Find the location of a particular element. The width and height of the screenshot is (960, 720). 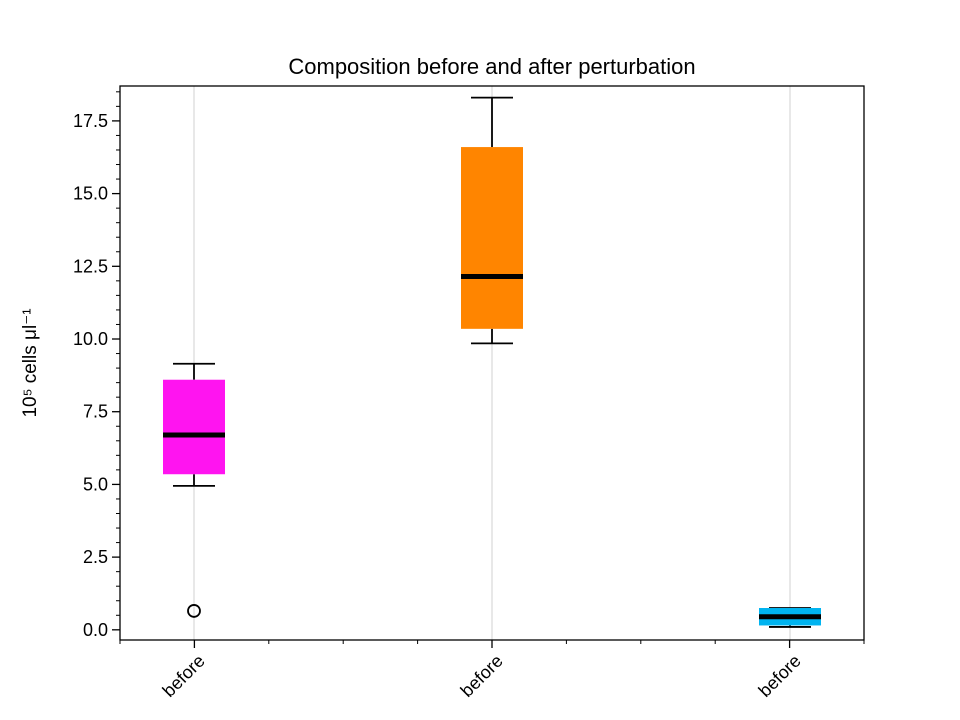

y-axis-label: 10⁵ cells μl⁻¹ is located at coordinates (30, 362).